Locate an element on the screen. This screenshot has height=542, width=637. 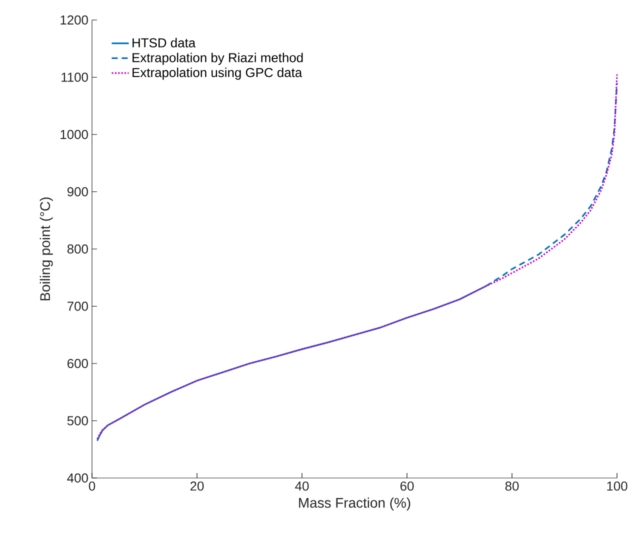
x-tick-label: 80 is located at coordinates (512, 486).